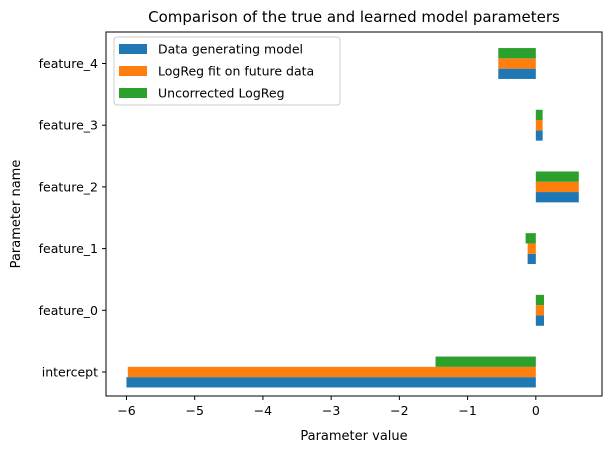  Describe the element at coordinates (68, 248) in the screenshot. I see `y-tick-label: feature_1` at that location.